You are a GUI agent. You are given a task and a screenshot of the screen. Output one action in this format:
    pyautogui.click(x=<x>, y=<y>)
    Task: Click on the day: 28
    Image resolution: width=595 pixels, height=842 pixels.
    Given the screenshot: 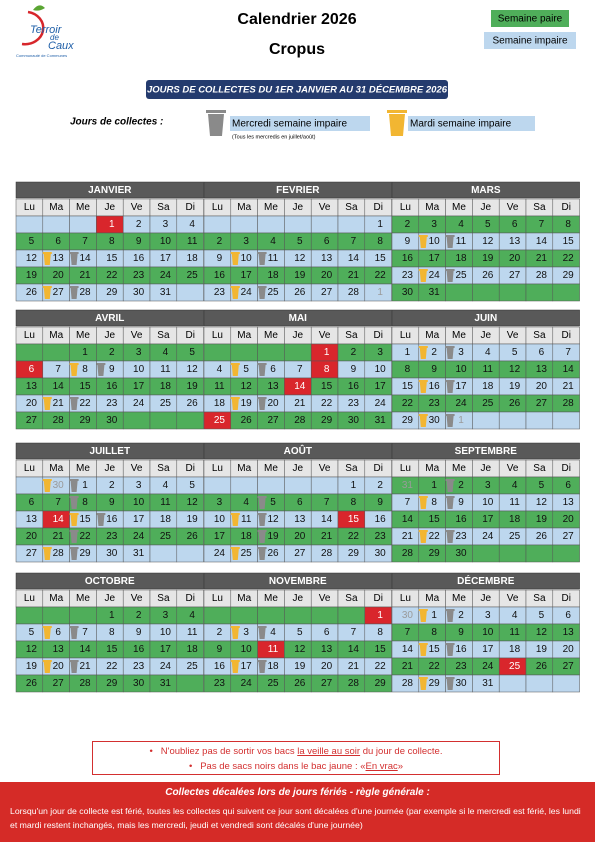 What is the action you would take?
    pyautogui.click(x=59, y=553)
    